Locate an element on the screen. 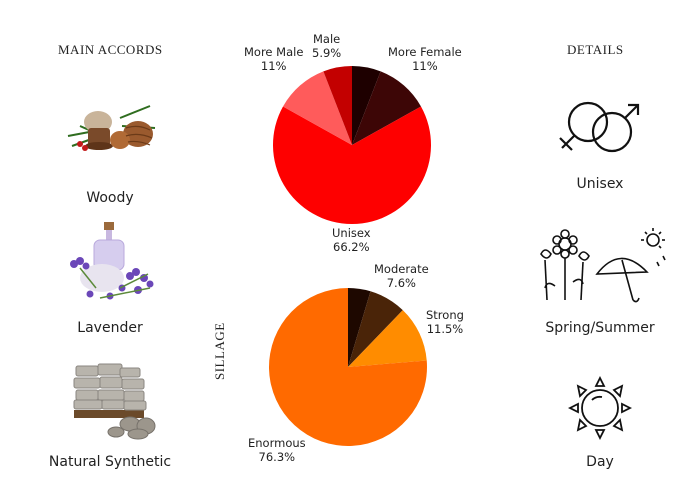 The image size is (700, 500). detail-item-day: Day is located at coordinates (600, 423).